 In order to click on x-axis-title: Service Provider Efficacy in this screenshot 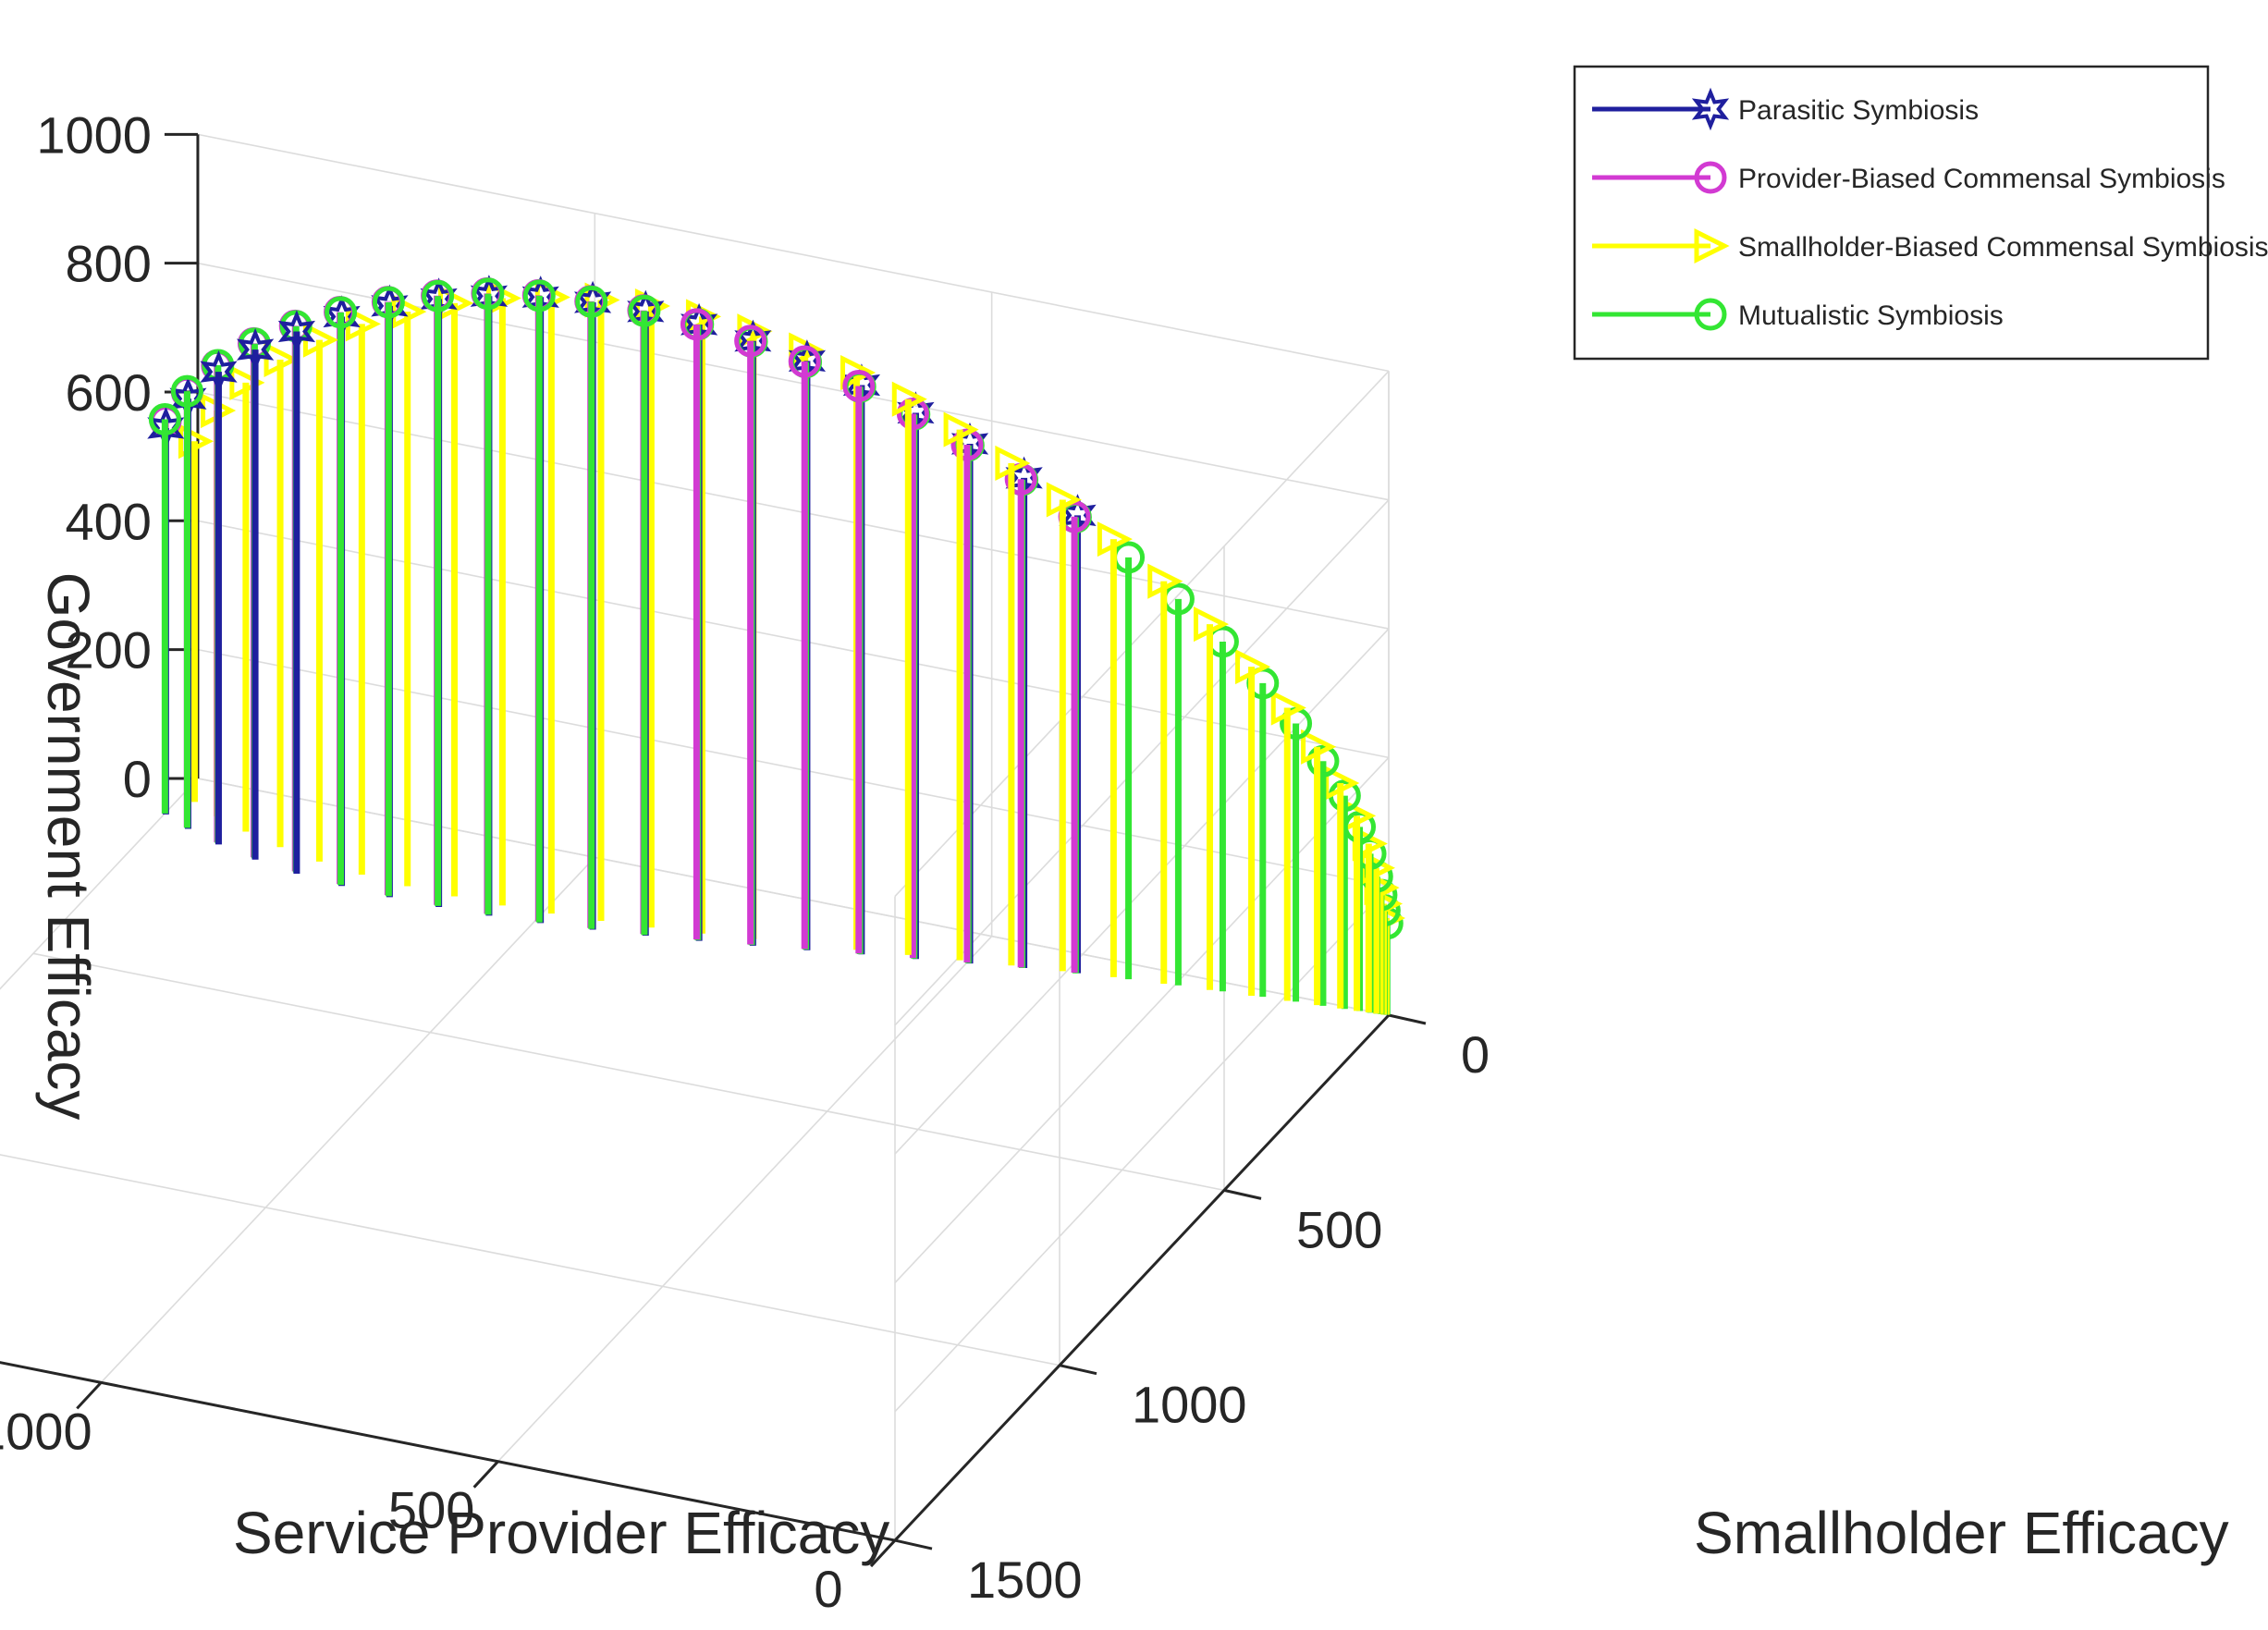, I will do `click(561, 1533)`.